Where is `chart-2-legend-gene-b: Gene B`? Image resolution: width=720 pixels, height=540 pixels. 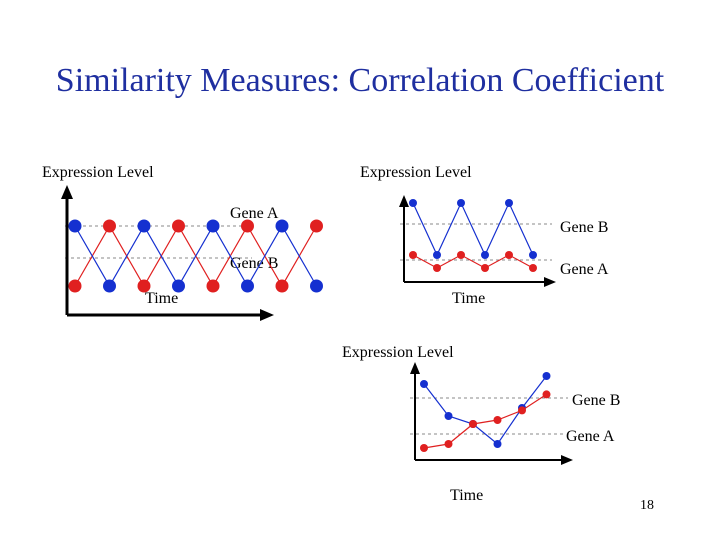
chart-2-legend-gene-b: Gene B is located at coordinates (584, 227).